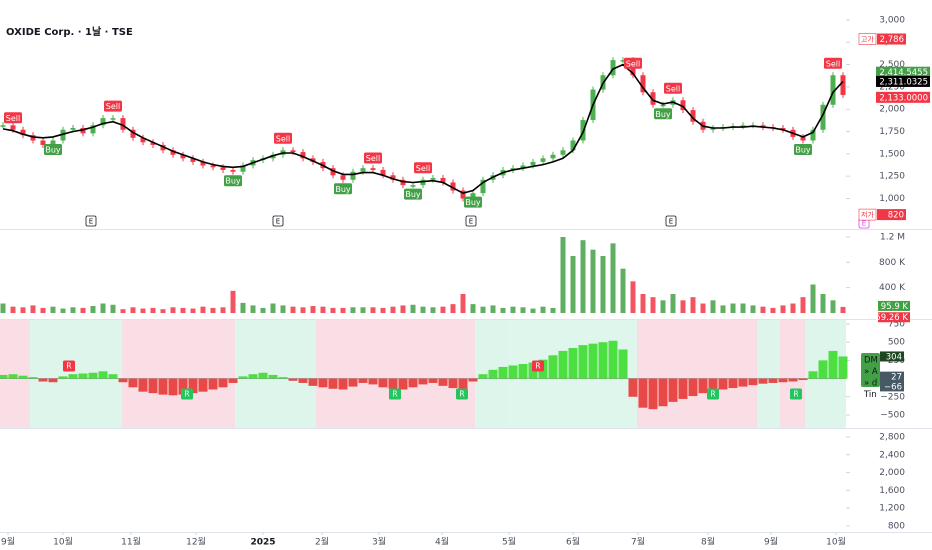  I want to click on r-signal-label: R, so click(461, 394).